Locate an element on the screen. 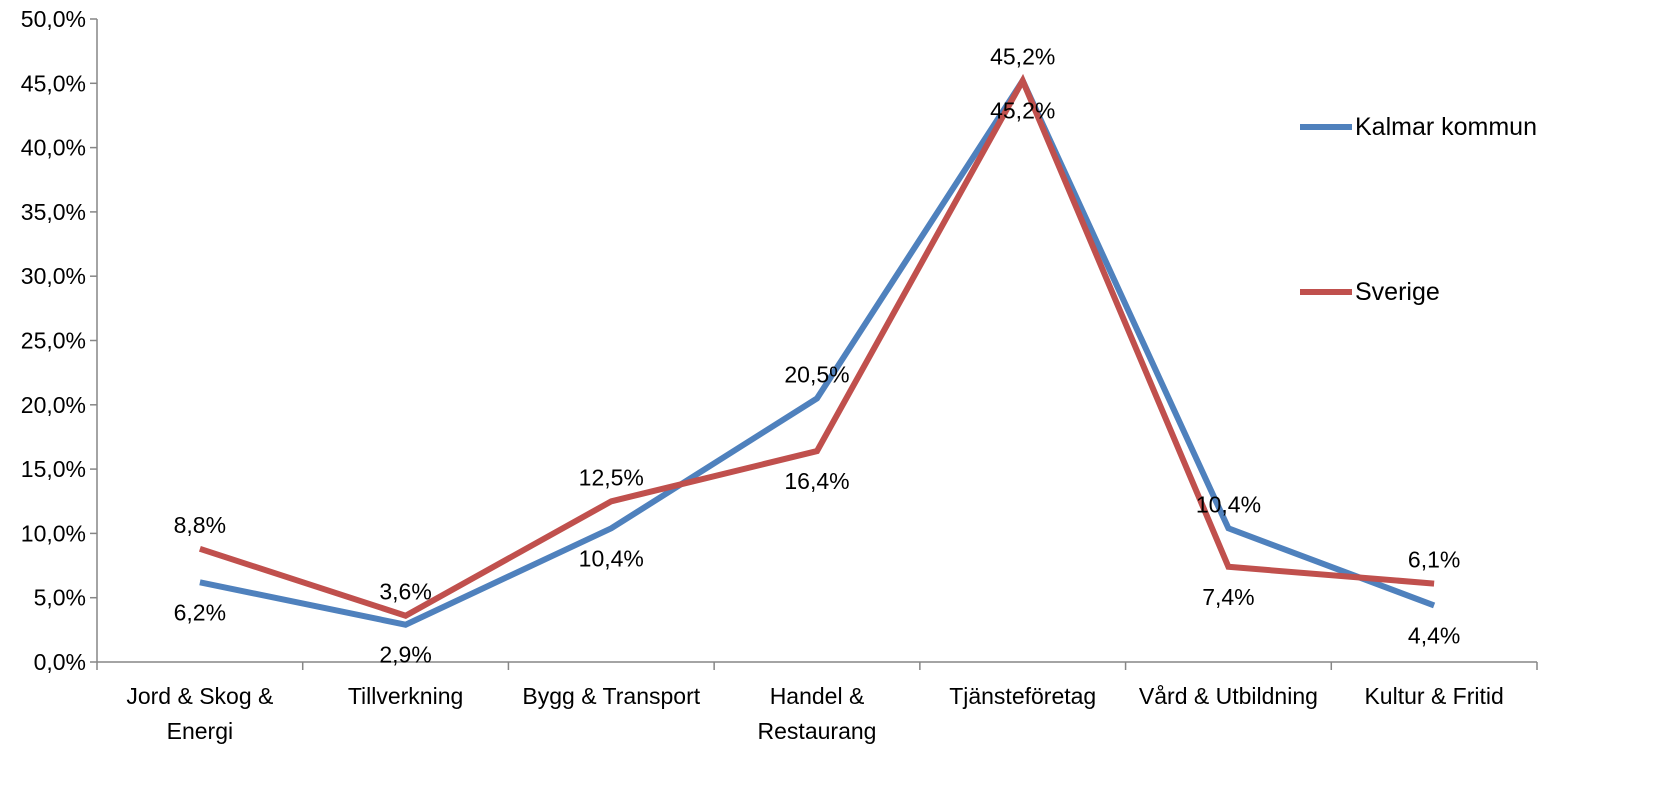 This screenshot has width=1667, height=791. x-category-label-line: Tillverkning is located at coordinates (405, 696).